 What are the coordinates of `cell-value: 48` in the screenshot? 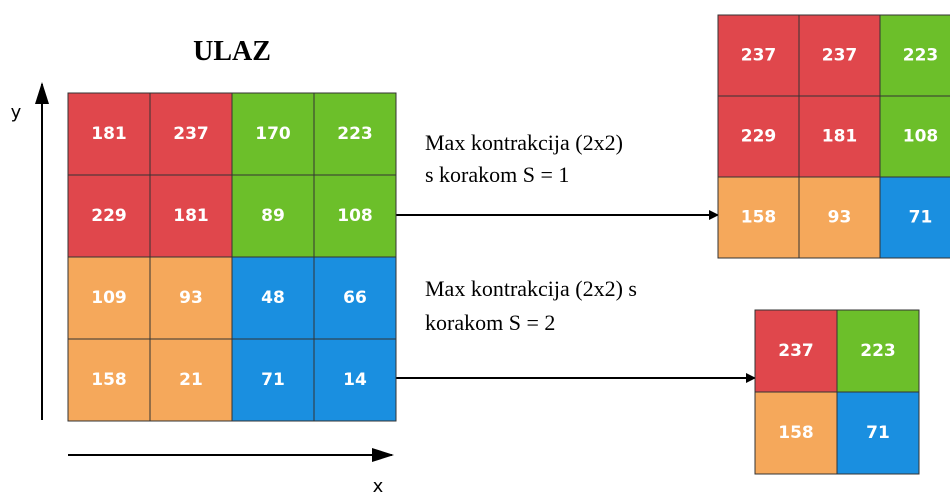 It's located at (273, 298).